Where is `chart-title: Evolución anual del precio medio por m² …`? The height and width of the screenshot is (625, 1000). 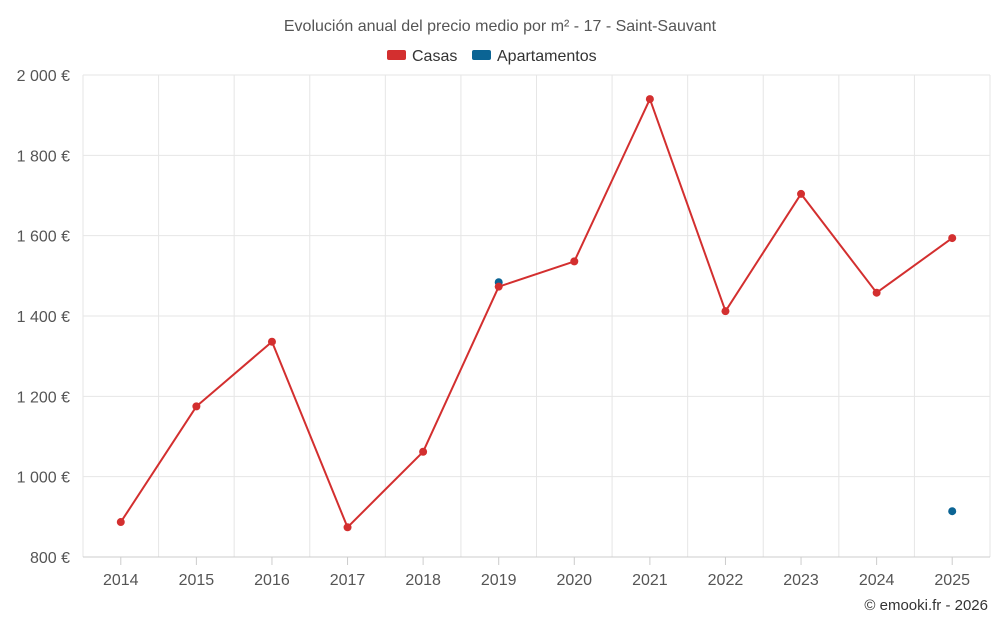
chart-title: Evolución anual del precio medio por m² … is located at coordinates (500, 26).